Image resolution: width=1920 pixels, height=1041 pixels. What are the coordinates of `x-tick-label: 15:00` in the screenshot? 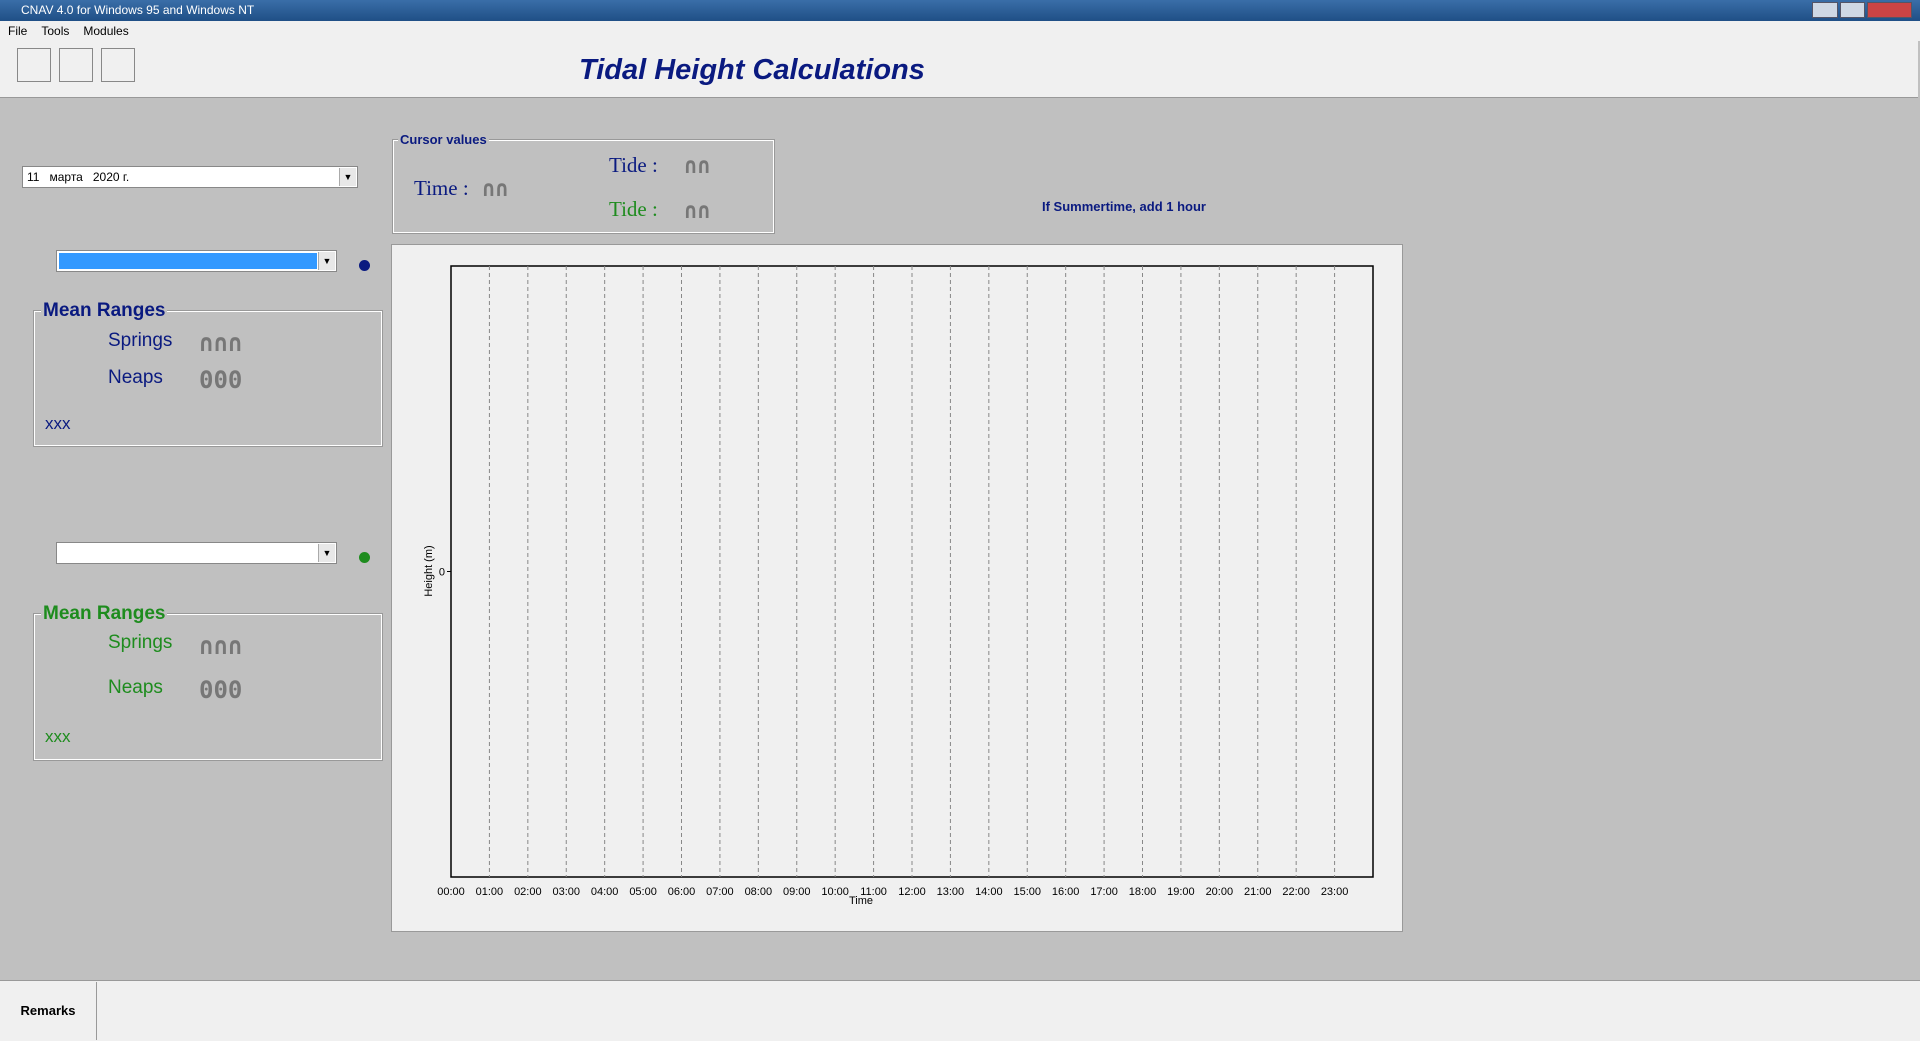 It's located at (1027, 892).